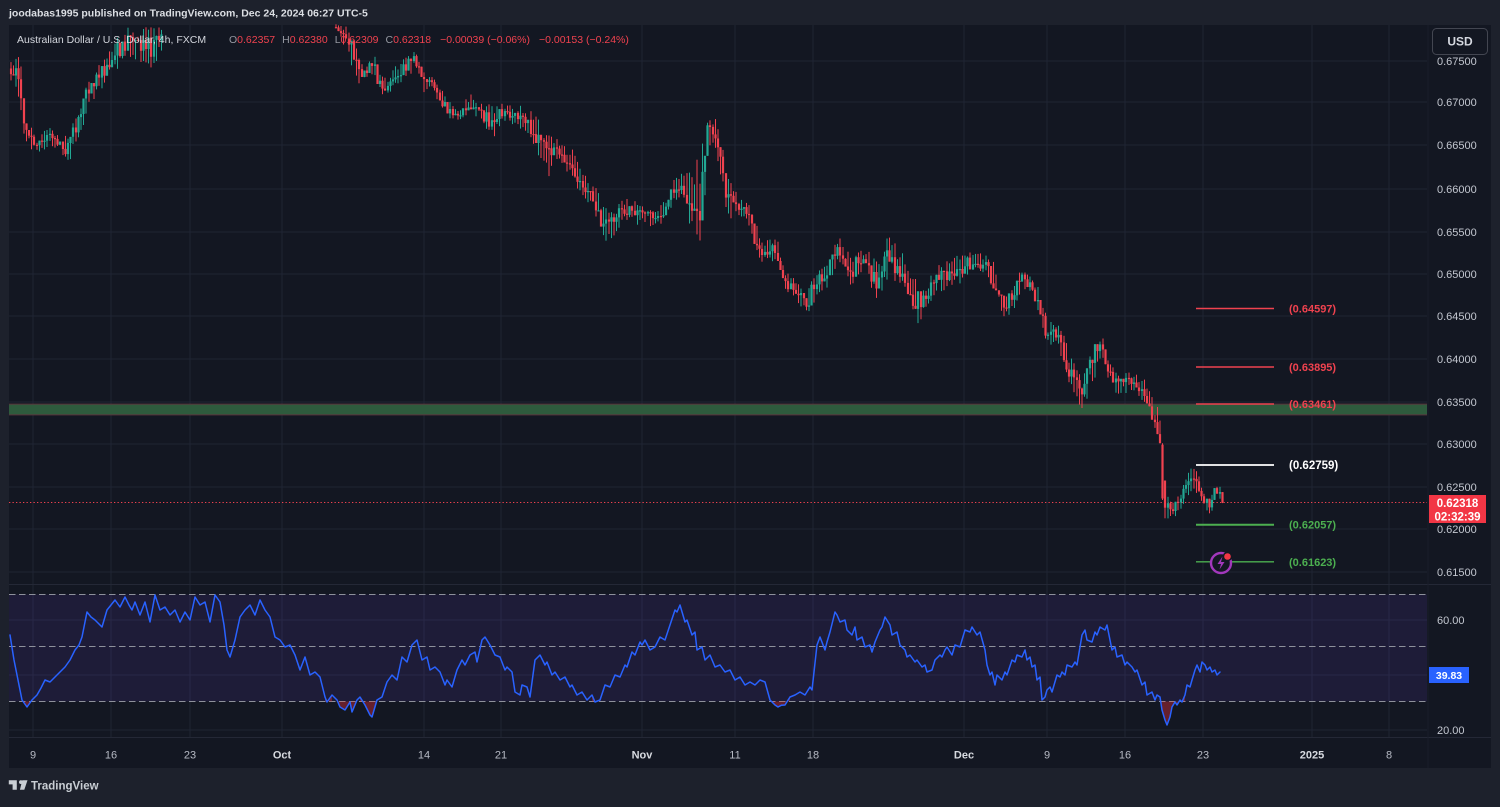 The height and width of the screenshot is (807, 1500). What do you see at coordinates (1460, 42) in the screenshot?
I see `svg-text: USD` at bounding box center [1460, 42].